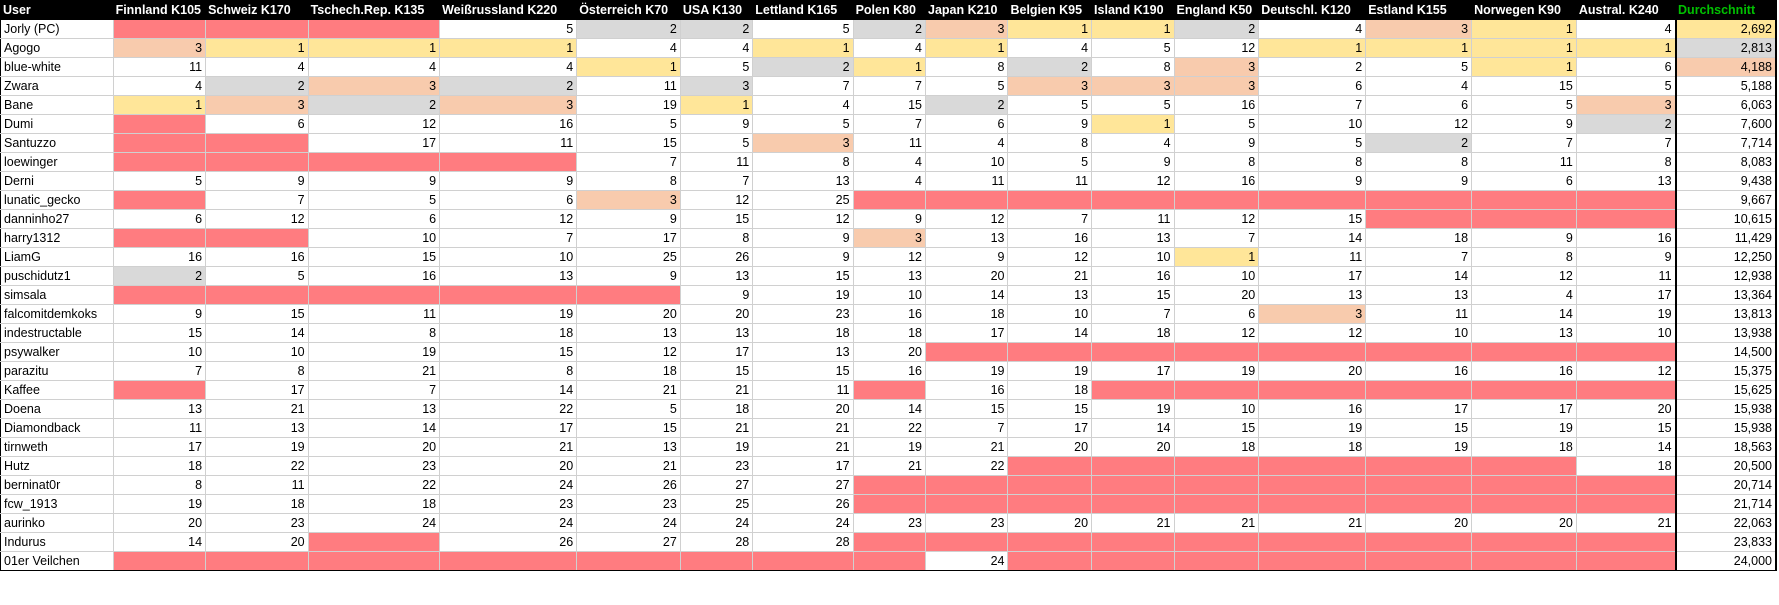 The height and width of the screenshot is (605, 1779). I want to click on average-cell: 13,813, so click(1726, 314).